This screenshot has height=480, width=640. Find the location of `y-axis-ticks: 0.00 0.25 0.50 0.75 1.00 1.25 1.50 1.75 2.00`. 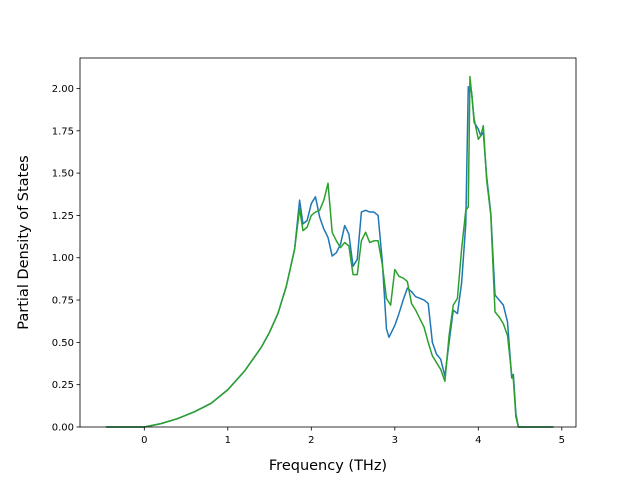

y-axis-ticks: 0.00 0.25 0.50 0.75 1.00 1.25 1.50 1.75 2.00 is located at coordinates (66, 259).